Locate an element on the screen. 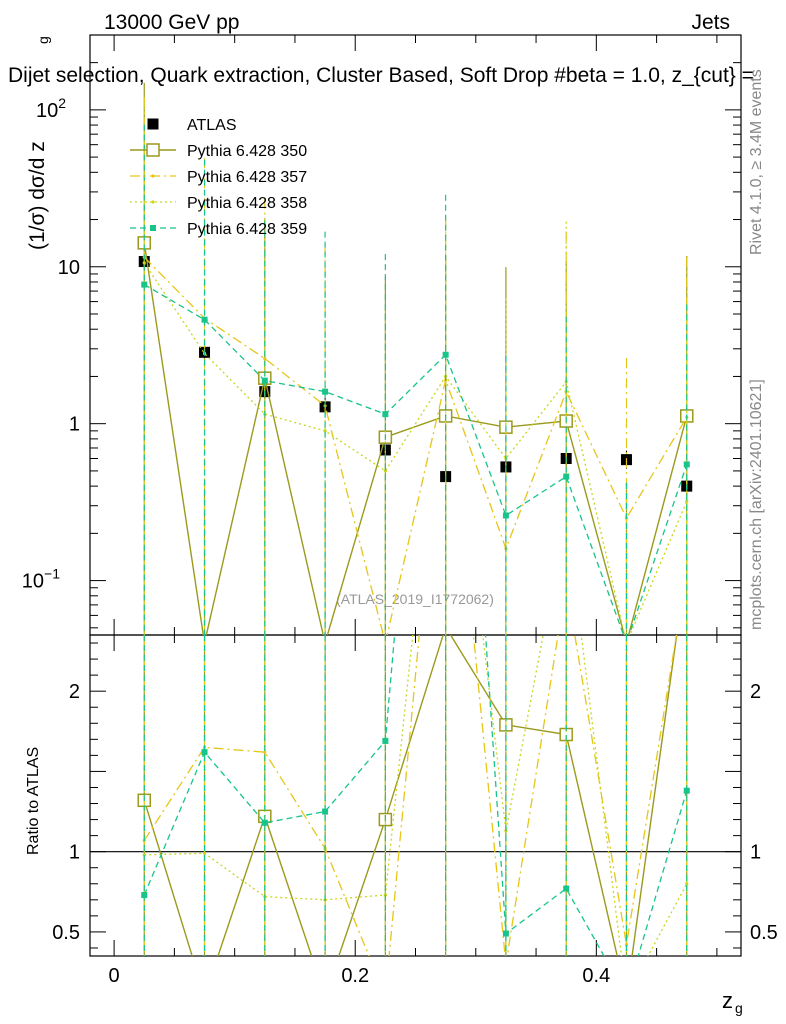 This screenshot has width=786, height=1024. x-axis-label-sub: g is located at coordinates (739, 1008).